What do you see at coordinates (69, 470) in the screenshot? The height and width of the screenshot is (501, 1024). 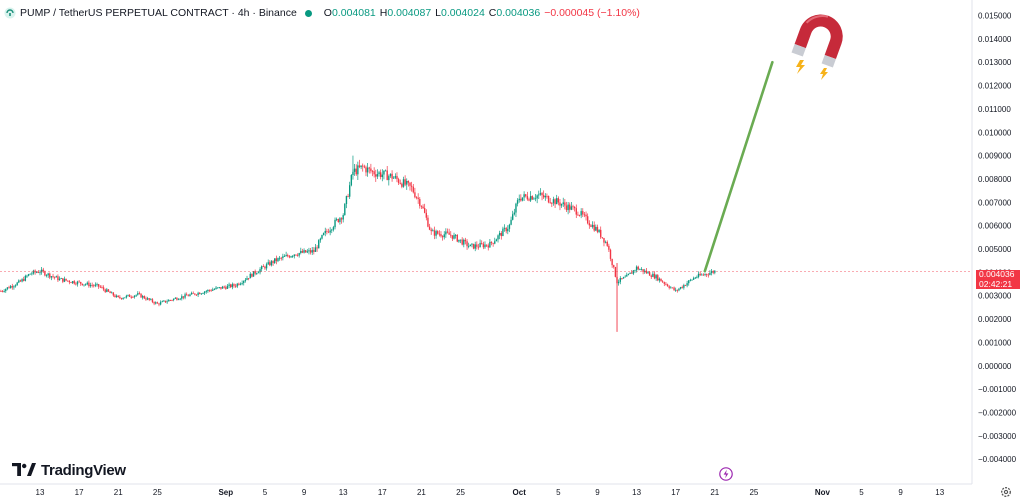 I see `tradingview-logo: TradingView` at bounding box center [69, 470].